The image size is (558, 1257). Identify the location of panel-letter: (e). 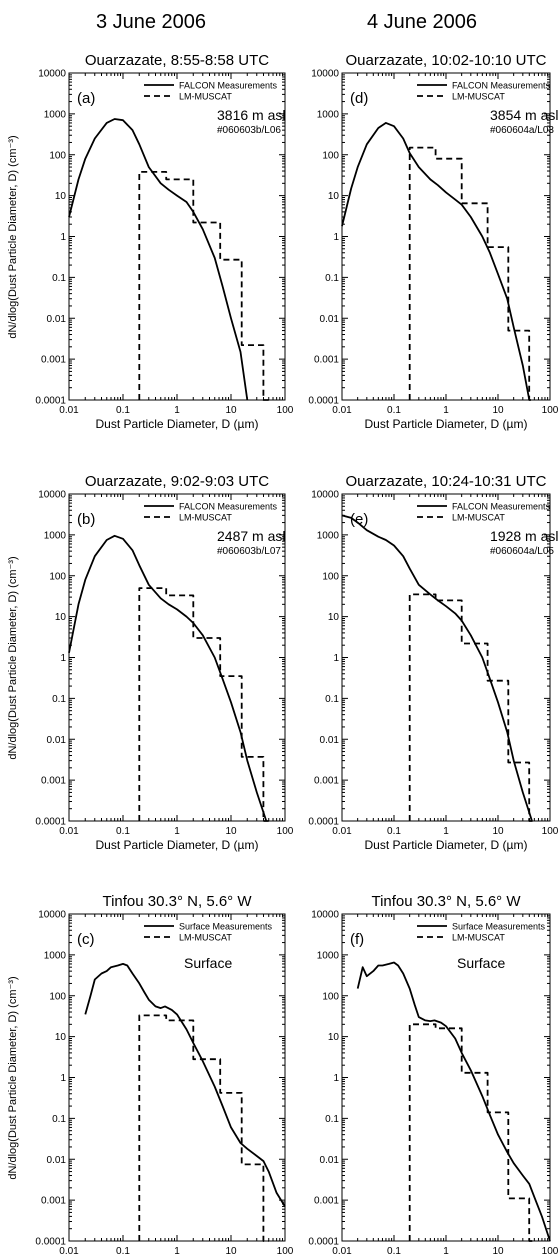
(359, 519).